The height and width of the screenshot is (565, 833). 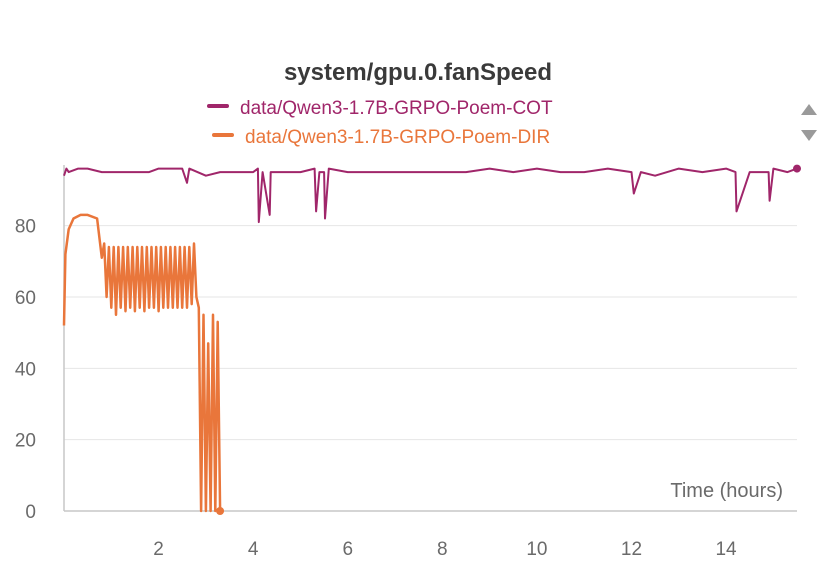 I want to click on x-tick-label-2: 2, so click(x=158, y=549).